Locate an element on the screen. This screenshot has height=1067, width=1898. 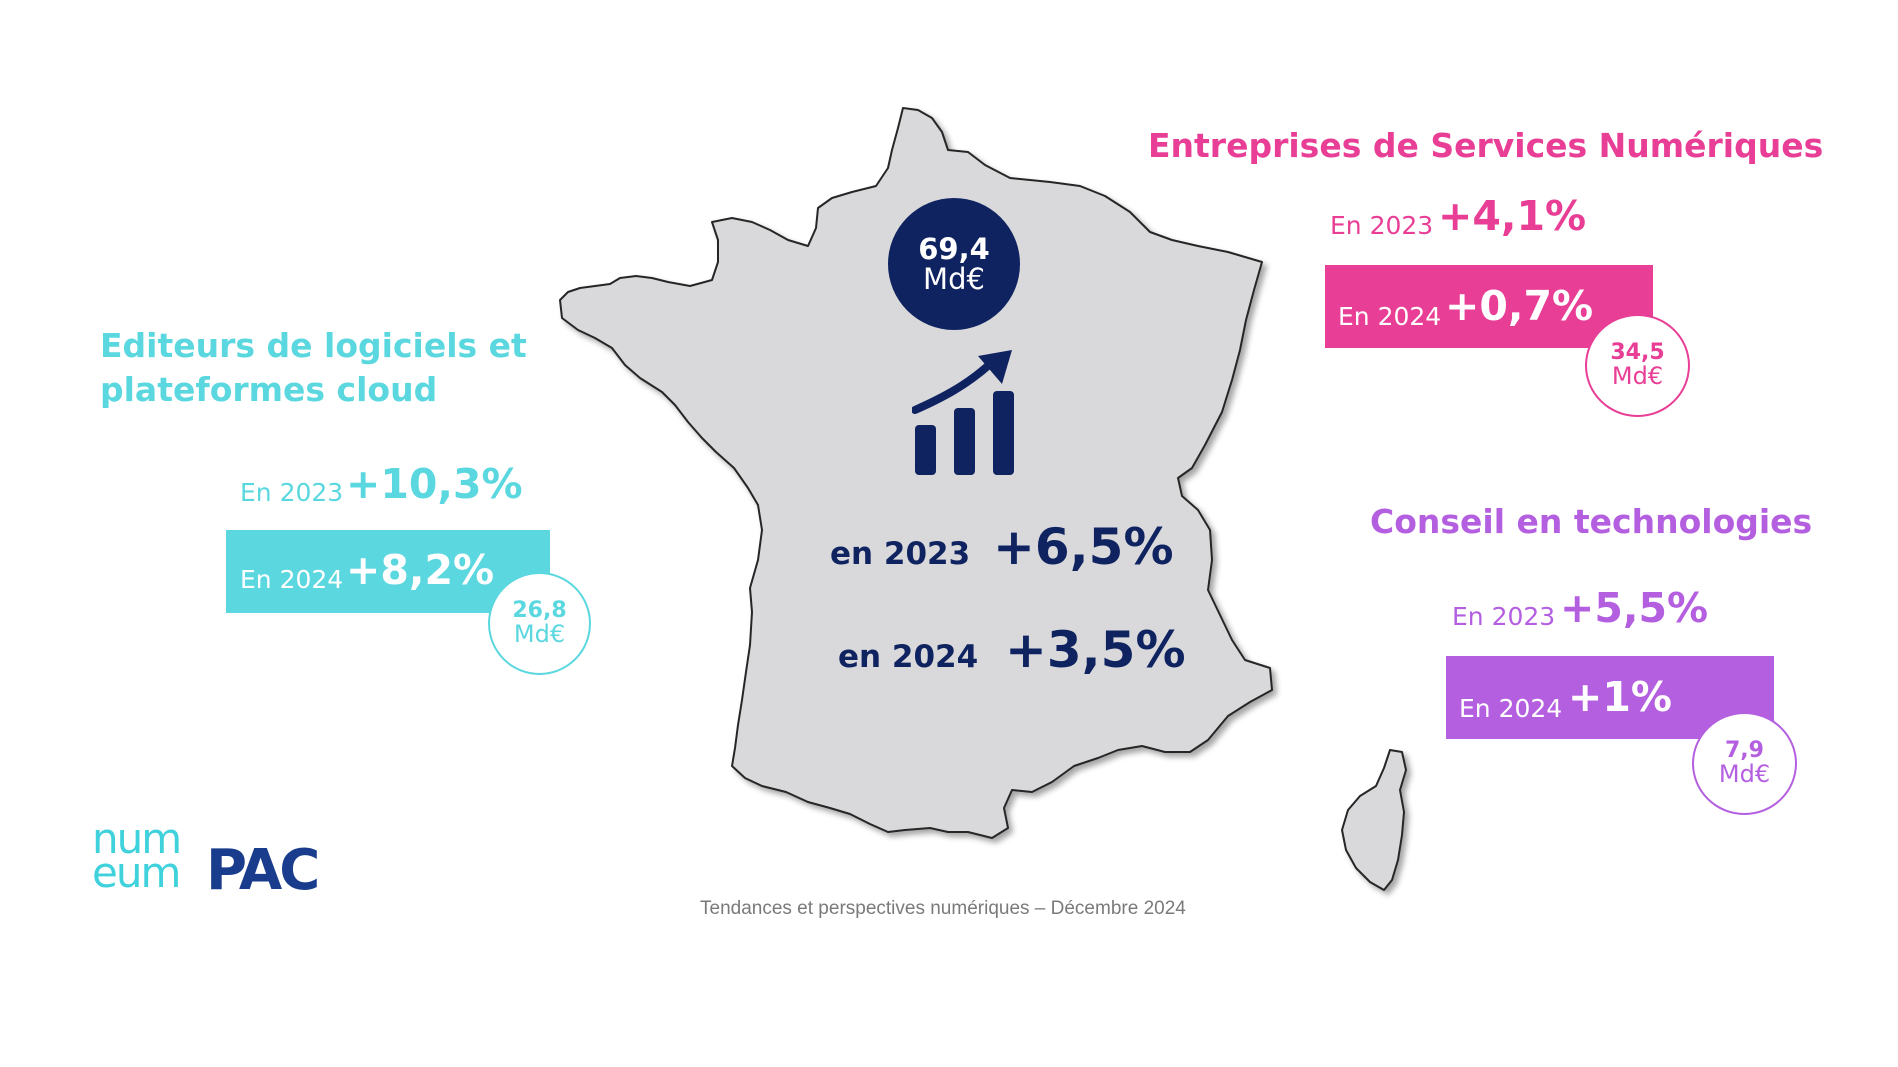
conseil-2023-value: +5,5% is located at coordinates (1634, 608).